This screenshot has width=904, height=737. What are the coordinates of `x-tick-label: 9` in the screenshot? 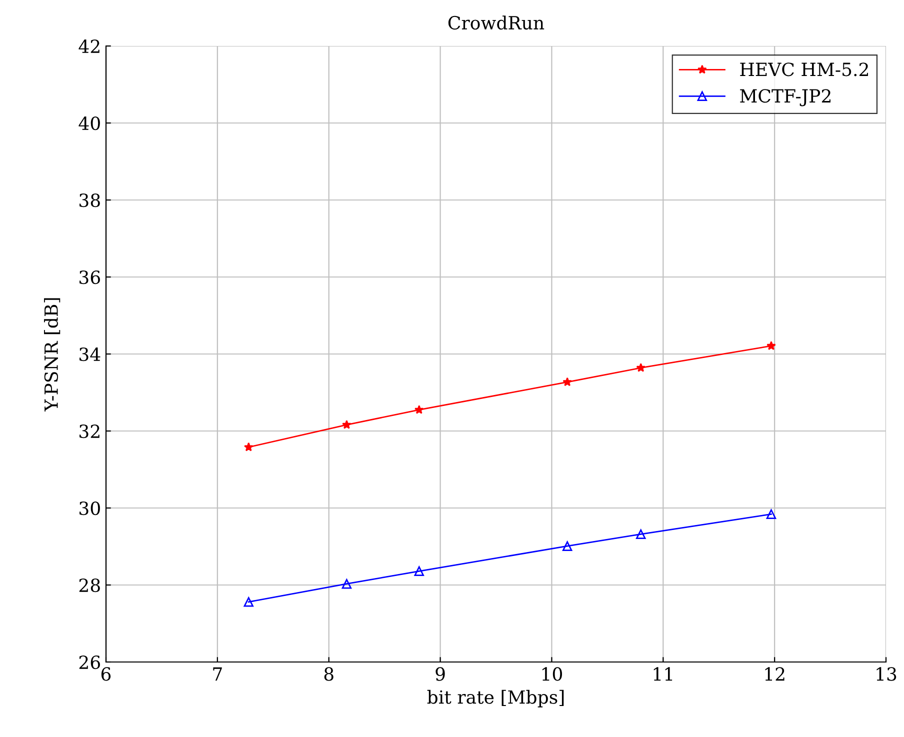 It's located at (440, 674).